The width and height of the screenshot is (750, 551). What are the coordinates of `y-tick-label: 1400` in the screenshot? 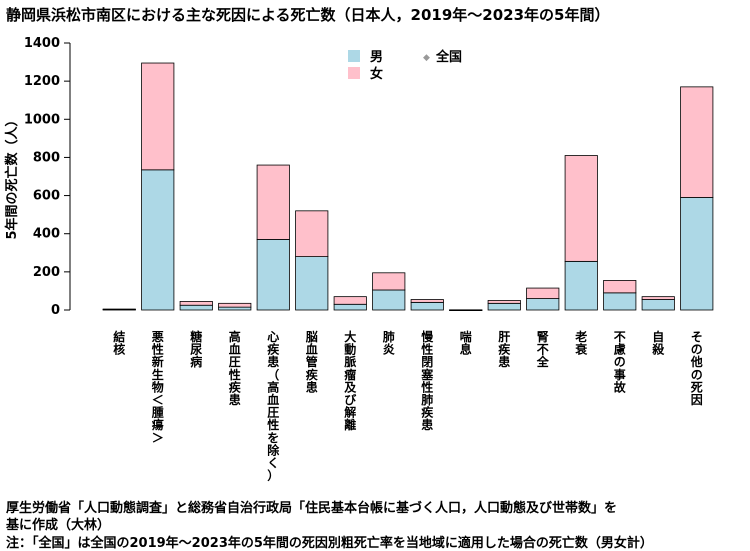 It's located at (42, 43).